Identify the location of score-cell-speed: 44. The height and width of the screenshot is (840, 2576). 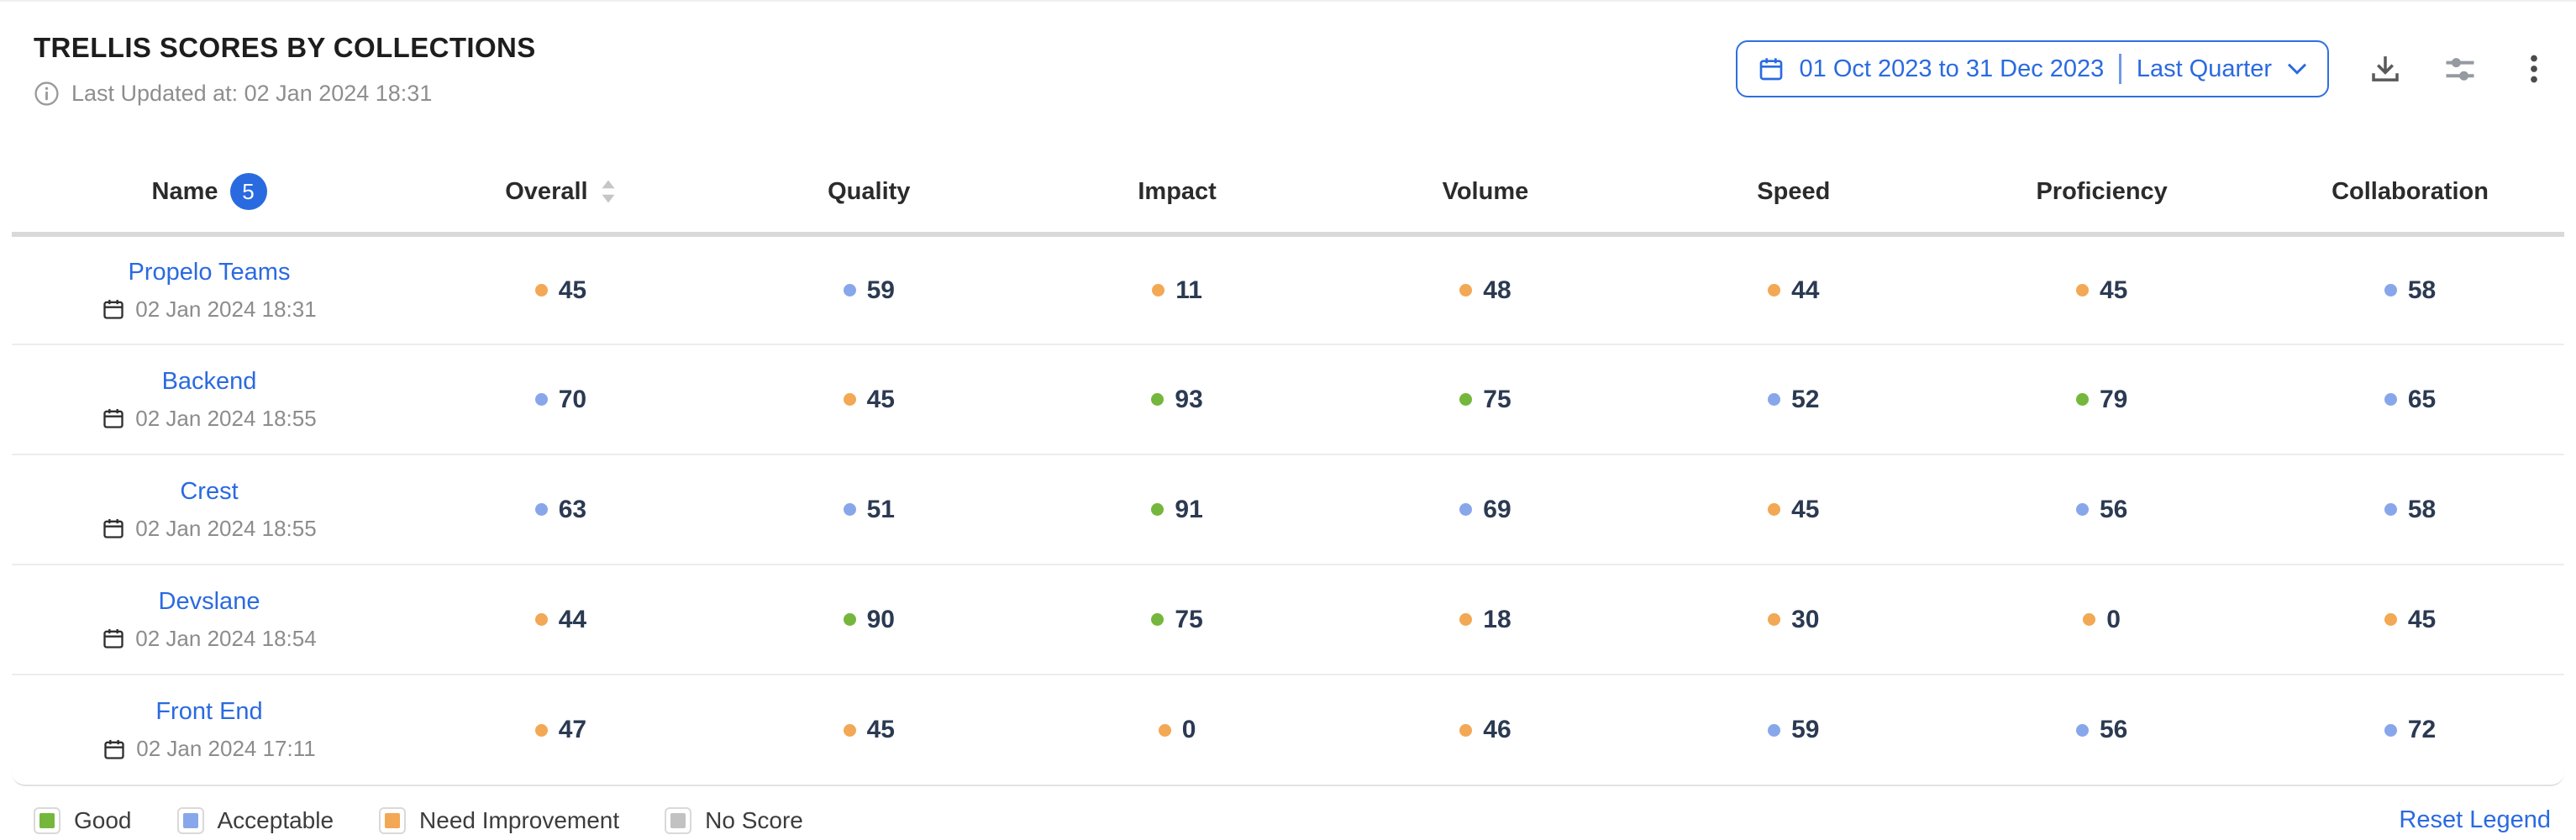
(1793, 289).